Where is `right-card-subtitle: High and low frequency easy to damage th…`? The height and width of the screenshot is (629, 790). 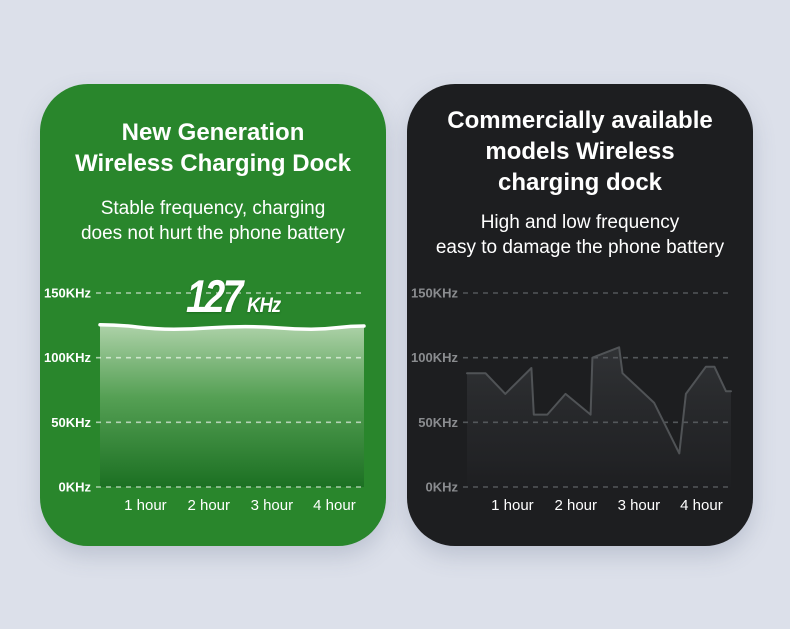 right-card-subtitle: High and low frequency easy to damage th… is located at coordinates (580, 235).